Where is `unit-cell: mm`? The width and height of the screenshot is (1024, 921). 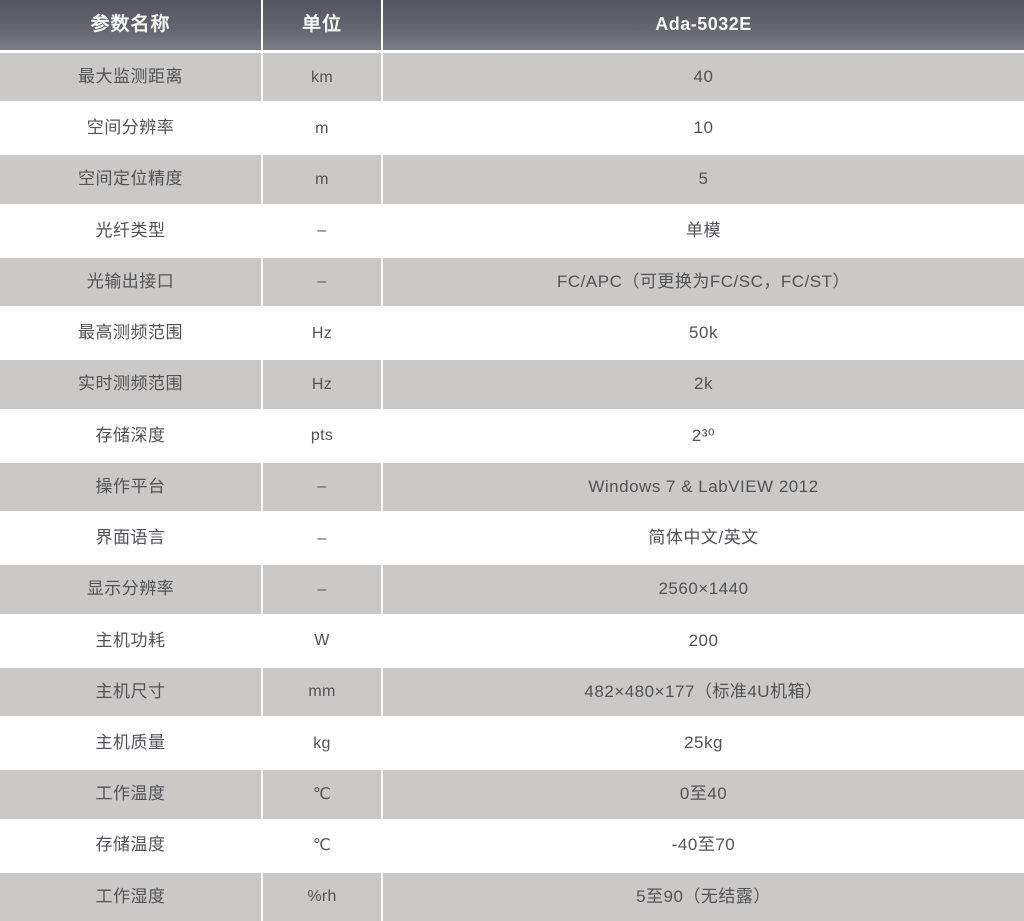
unit-cell: mm is located at coordinates (322, 692).